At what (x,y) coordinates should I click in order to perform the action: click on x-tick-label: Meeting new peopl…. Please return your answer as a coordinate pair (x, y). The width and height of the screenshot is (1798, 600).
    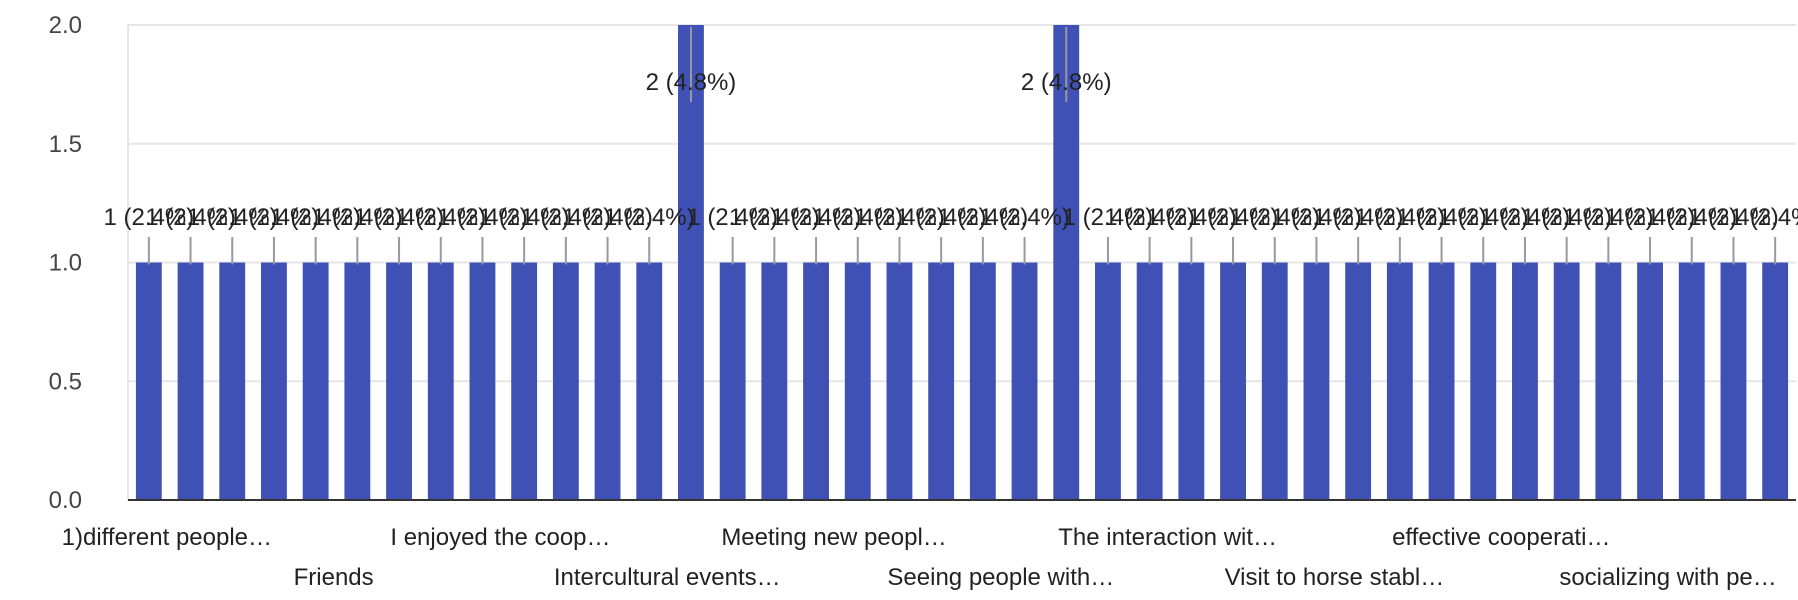
    Looking at the image, I should click on (833, 537).